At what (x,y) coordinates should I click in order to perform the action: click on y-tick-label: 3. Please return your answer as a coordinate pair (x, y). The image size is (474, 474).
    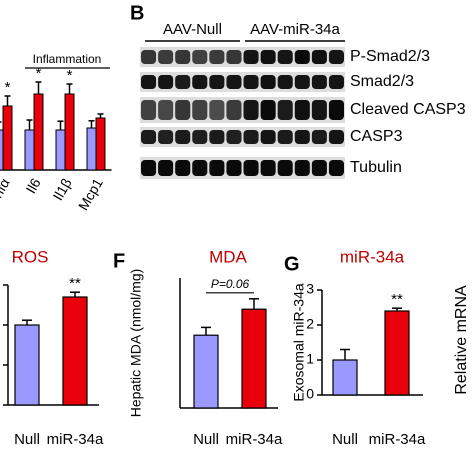
    Looking at the image, I should click on (310, 289).